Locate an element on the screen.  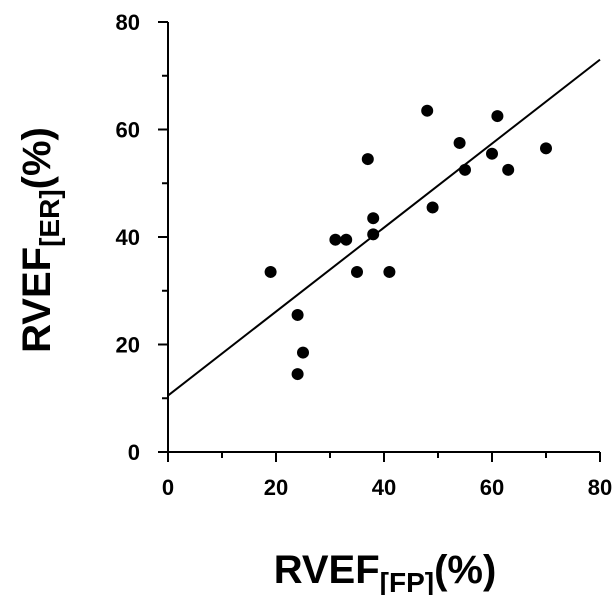
x-axis-title-sub: [FP] is located at coordinates (407, 581).